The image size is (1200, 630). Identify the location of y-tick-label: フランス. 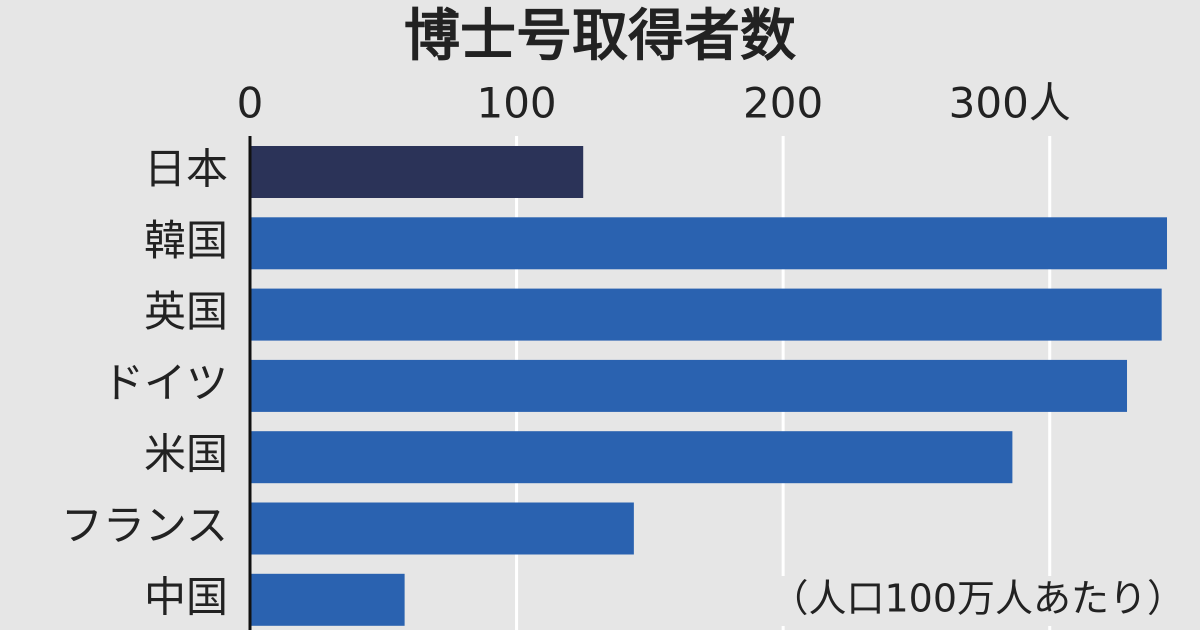
(144, 525).